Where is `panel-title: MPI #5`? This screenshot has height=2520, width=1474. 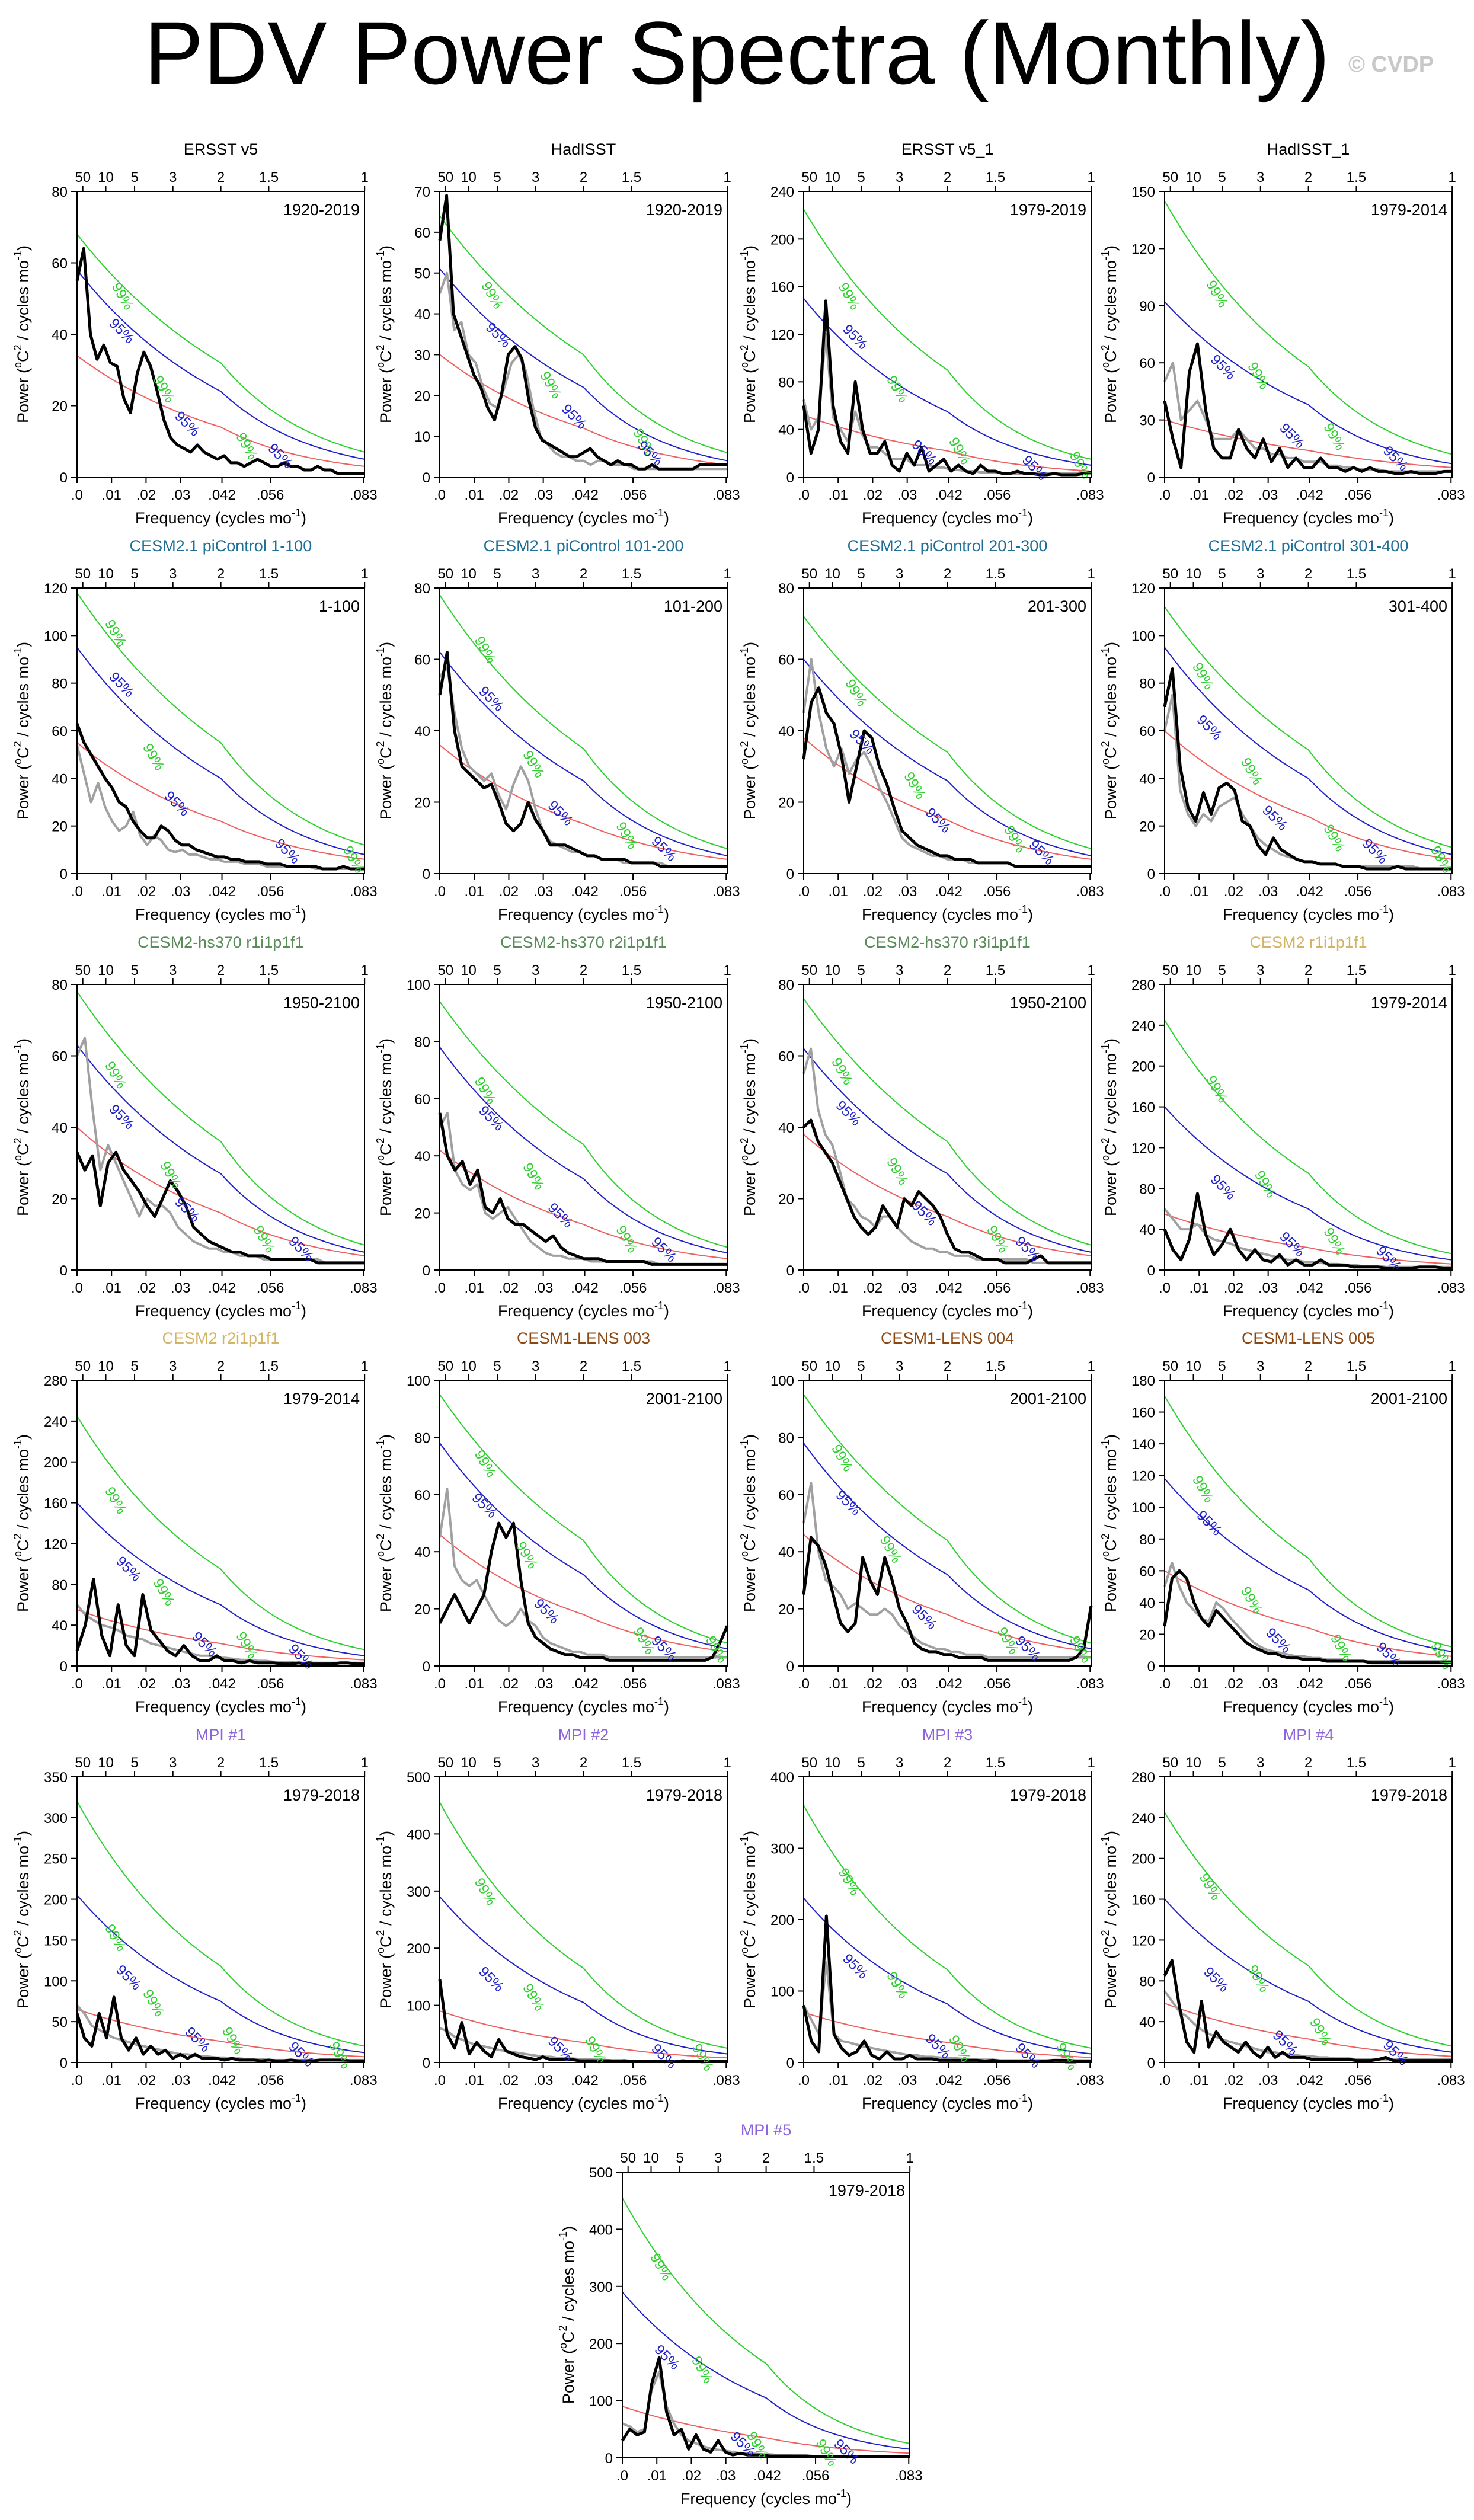
panel-title: MPI #5 is located at coordinates (766, 2130).